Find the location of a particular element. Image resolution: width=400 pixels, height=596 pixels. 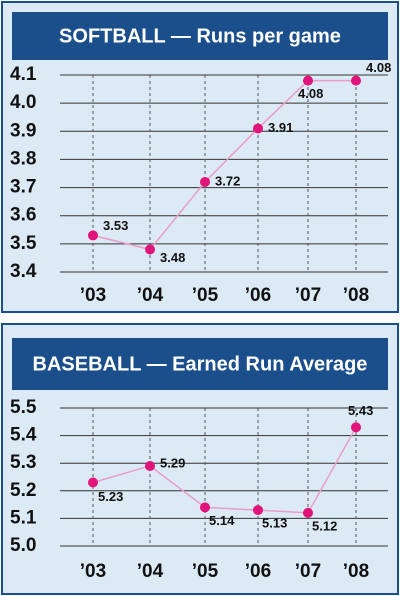

y-tick-label: 5.1 is located at coordinates (23, 517).